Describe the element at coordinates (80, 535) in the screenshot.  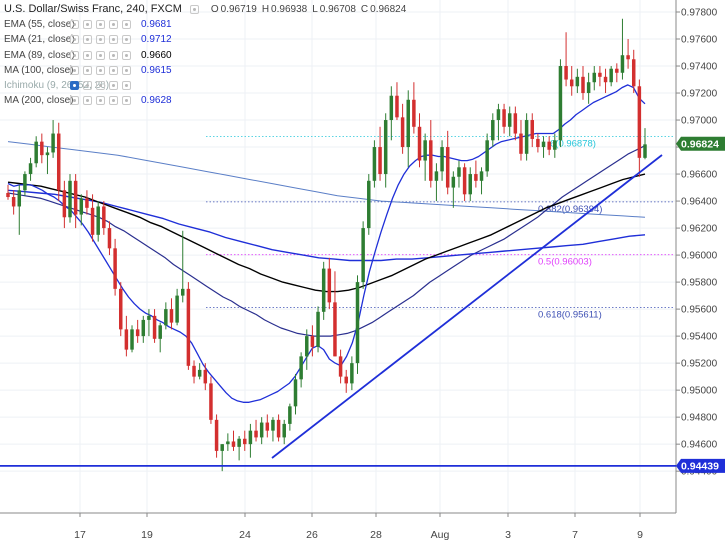
I see `time-tick-label: 17` at that location.